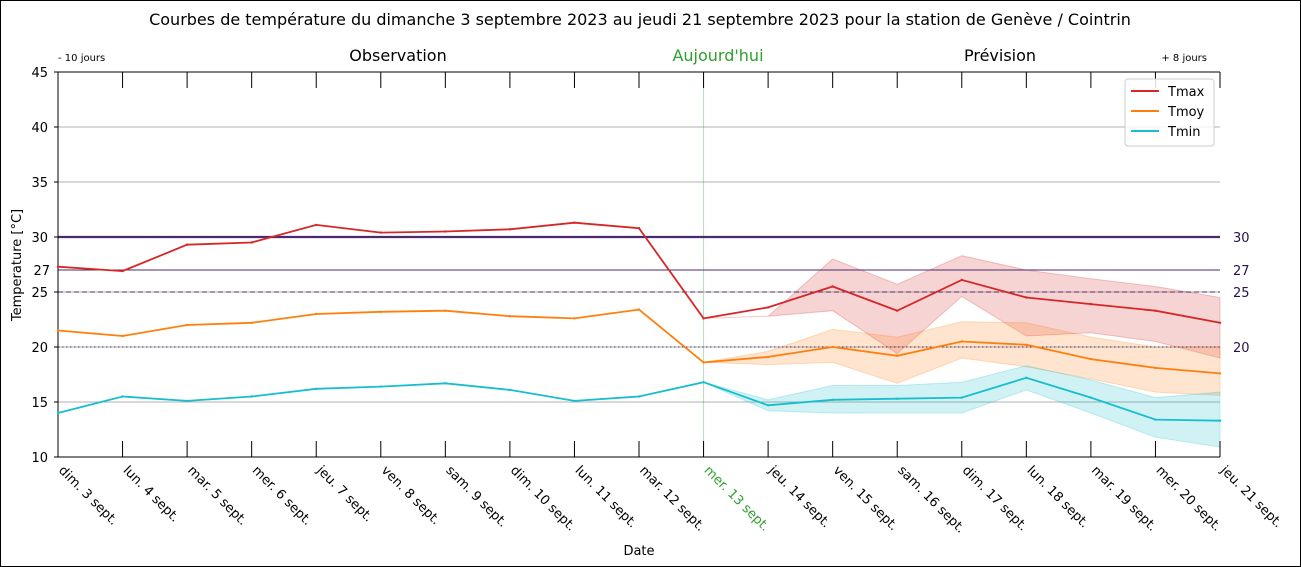 Image resolution: width=1301 pixels, height=567 pixels. I want to click on legend: Tmax Tmoy Tmin, so click(1169, 112).